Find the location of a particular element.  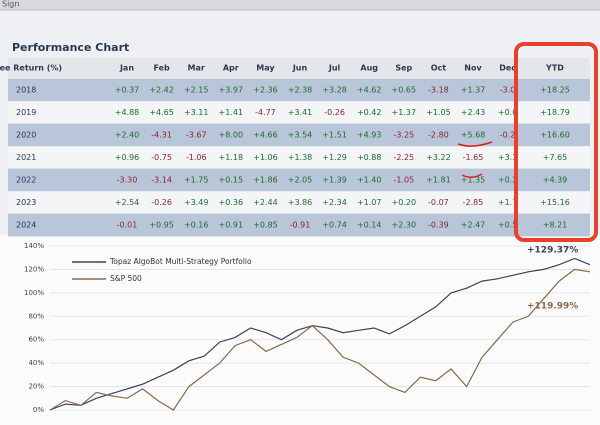

return-cell: -2.25 is located at coordinates (403, 157).